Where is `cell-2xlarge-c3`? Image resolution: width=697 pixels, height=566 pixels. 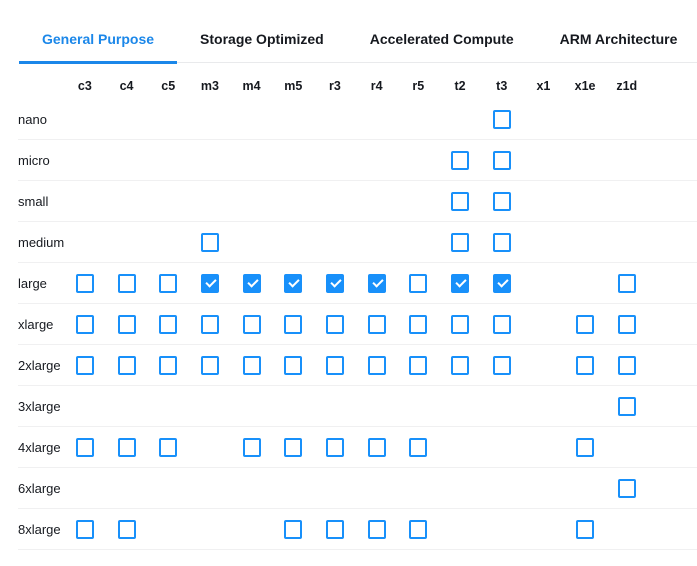 cell-2xlarge-c3 is located at coordinates (85, 365).